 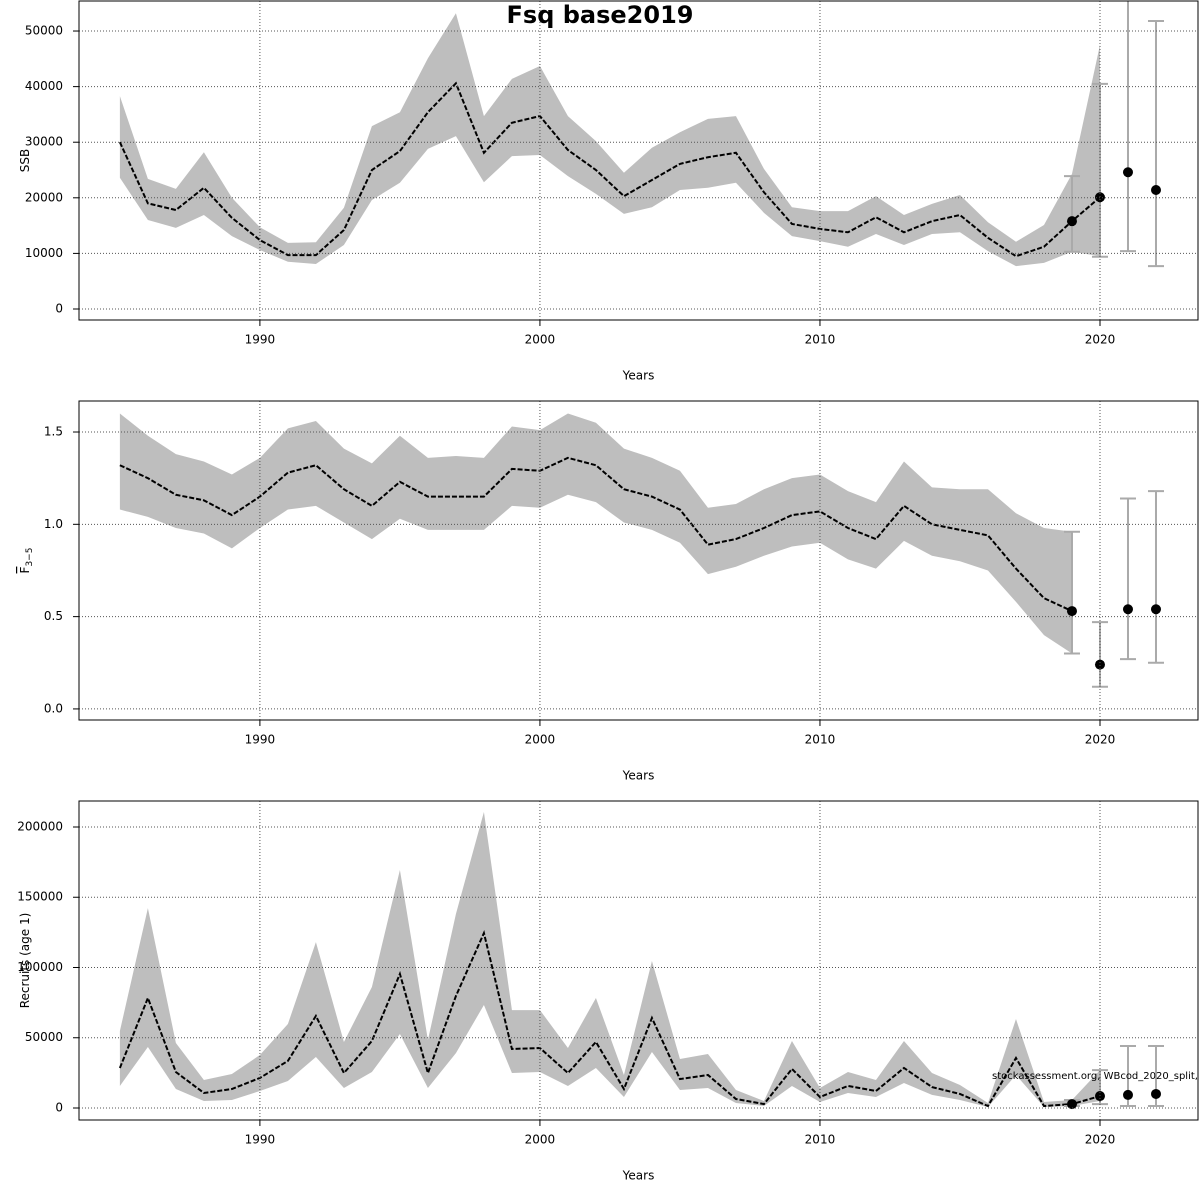 I want to click on y-tick-label: 40000, so click(x=44, y=86).